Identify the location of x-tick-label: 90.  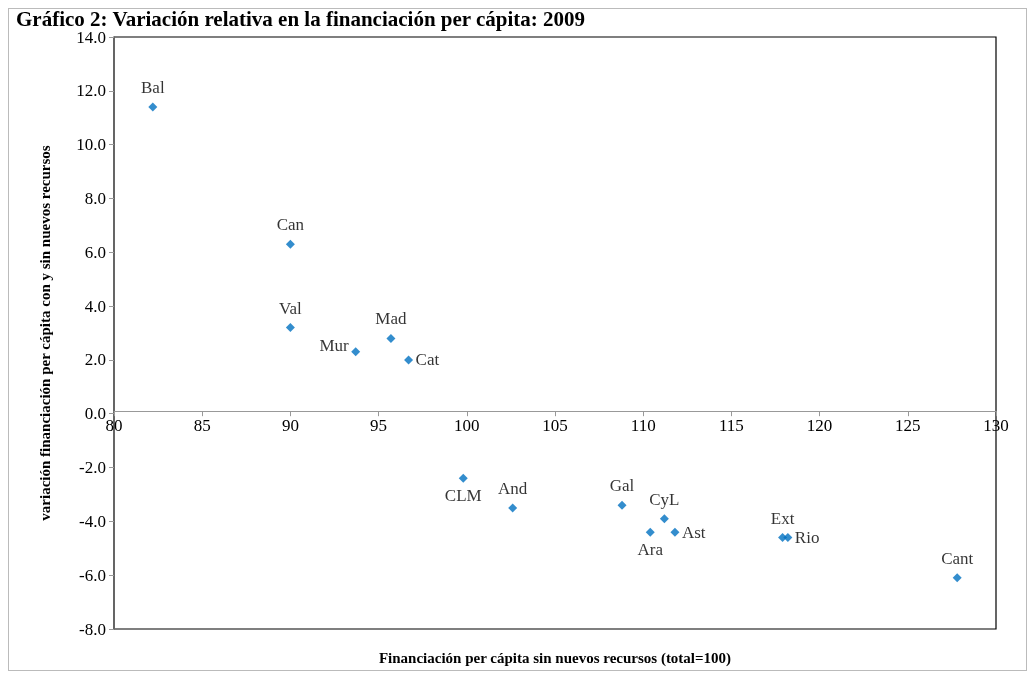
(290, 426).